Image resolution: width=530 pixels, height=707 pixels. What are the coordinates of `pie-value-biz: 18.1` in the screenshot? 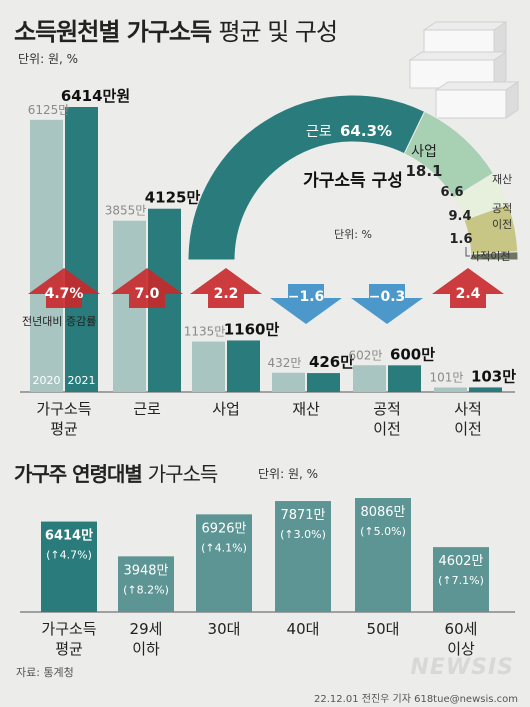 It's located at (423, 171).